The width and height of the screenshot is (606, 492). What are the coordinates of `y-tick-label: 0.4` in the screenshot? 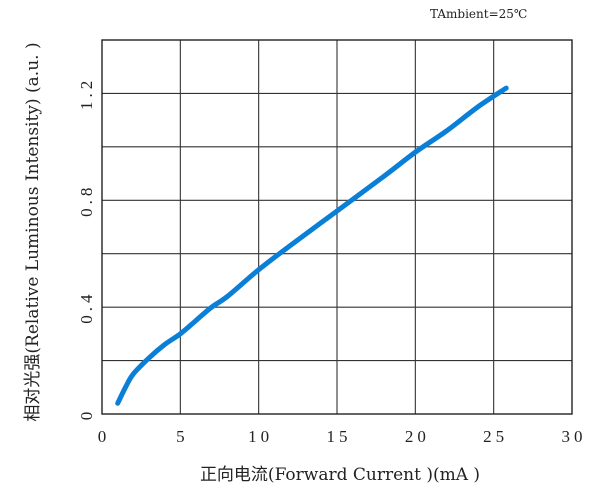 It's located at (86, 307).